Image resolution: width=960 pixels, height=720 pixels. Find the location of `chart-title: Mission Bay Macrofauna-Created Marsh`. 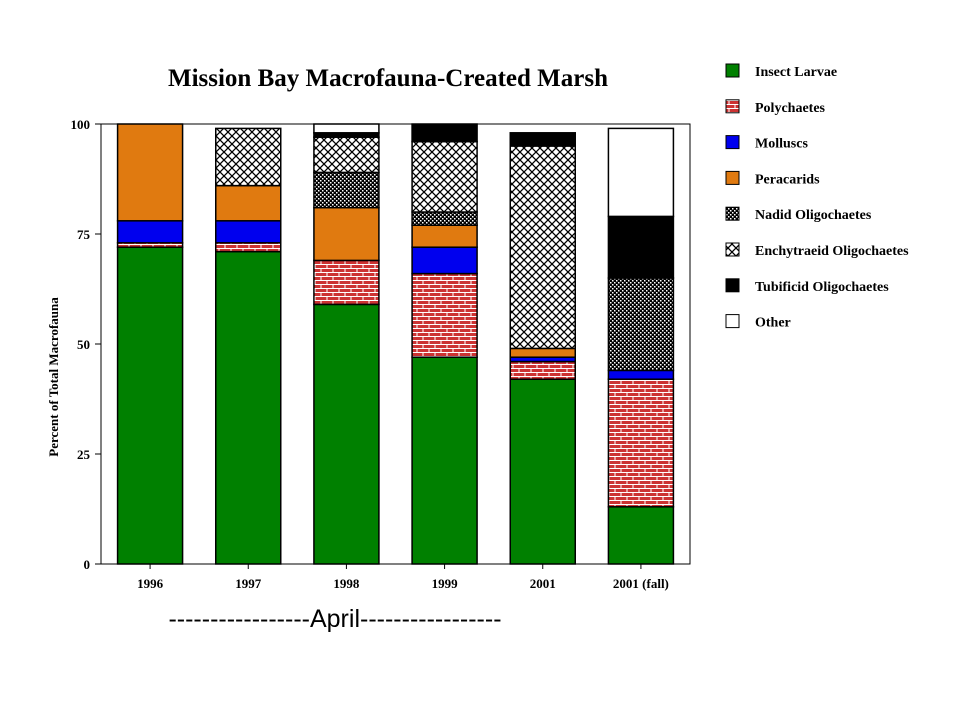

chart-title: Mission Bay Macrofauna-Created Marsh is located at coordinates (388, 78).